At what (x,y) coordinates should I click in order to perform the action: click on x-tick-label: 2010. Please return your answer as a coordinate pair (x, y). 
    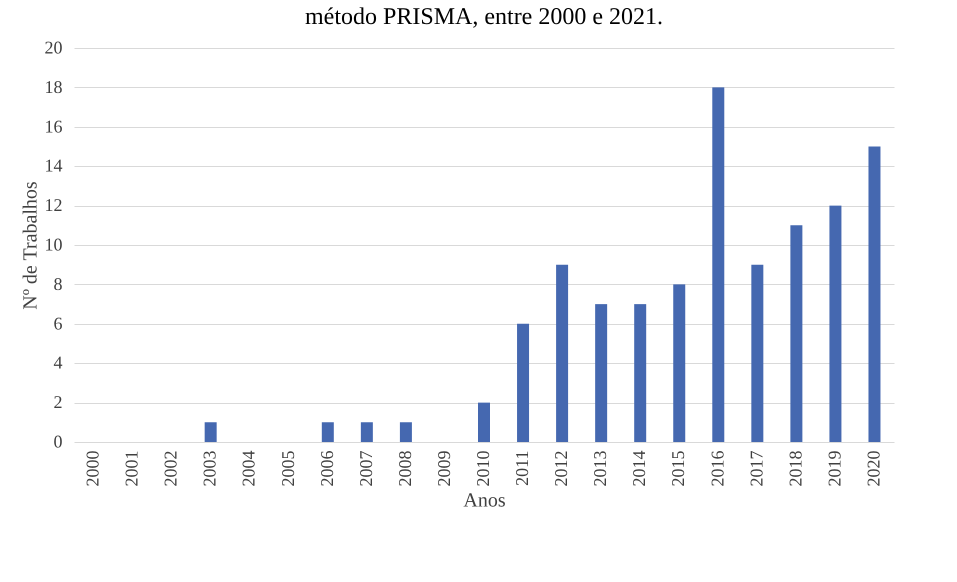
    Looking at the image, I should click on (483, 468).